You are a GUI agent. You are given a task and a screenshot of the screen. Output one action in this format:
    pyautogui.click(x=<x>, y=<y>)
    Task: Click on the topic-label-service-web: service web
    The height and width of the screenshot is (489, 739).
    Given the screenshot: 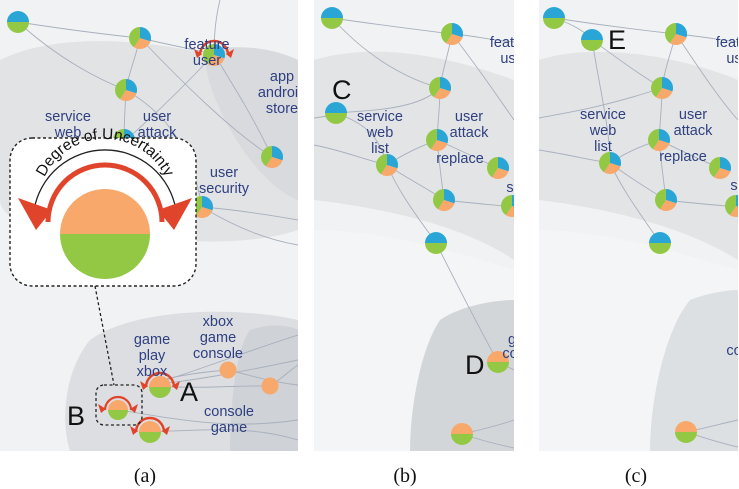 What is the action you would take?
    pyautogui.click(x=68, y=125)
    